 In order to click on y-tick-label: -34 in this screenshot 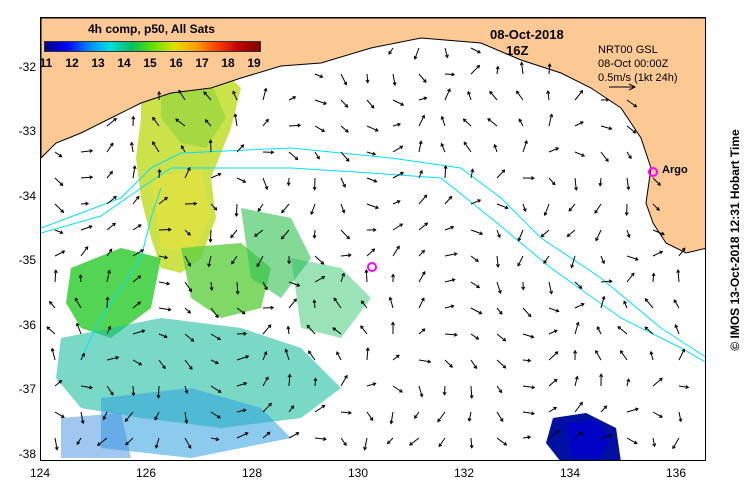, I will do `click(27, 196)`.